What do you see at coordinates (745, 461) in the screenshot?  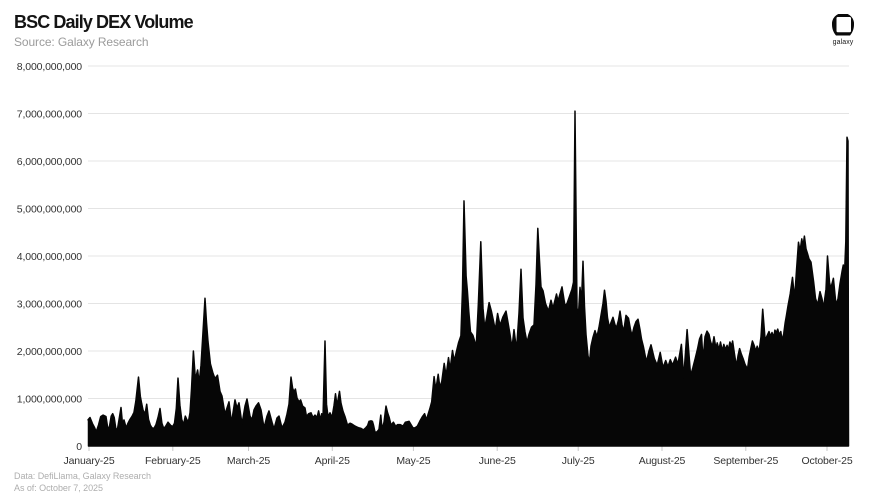 I see `svg-text: September-25` at bounding box center [745, 461].